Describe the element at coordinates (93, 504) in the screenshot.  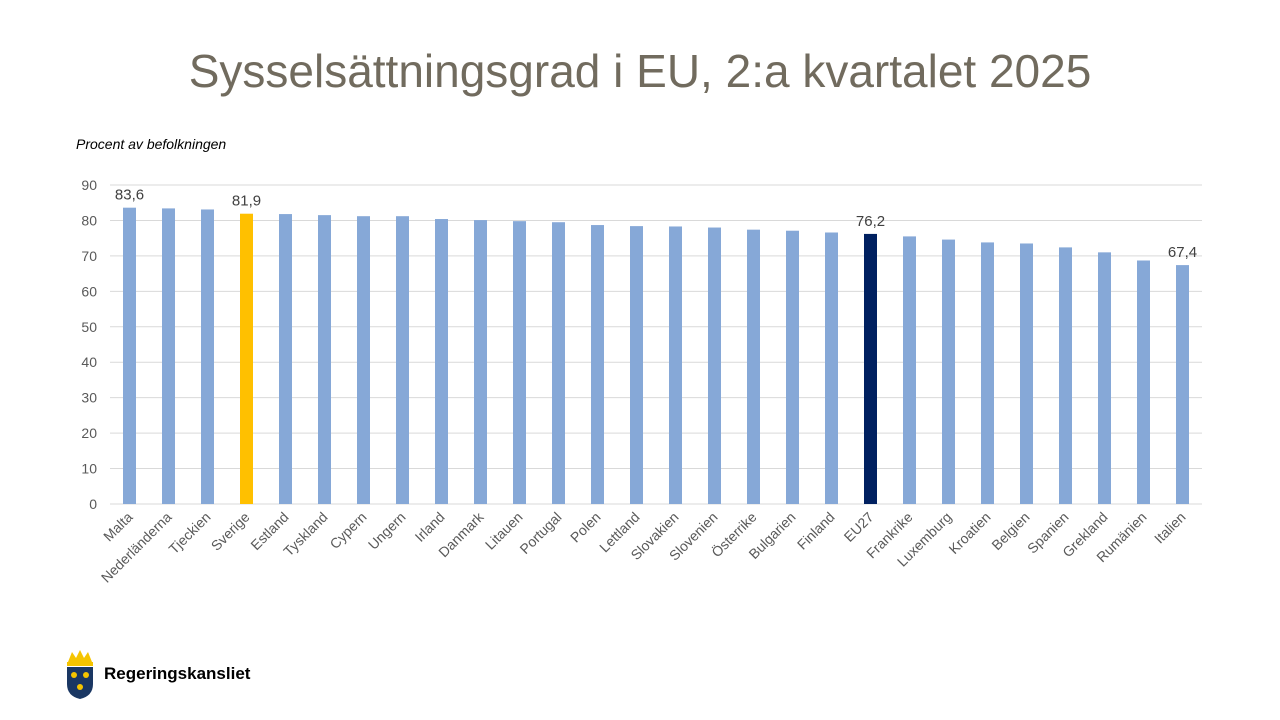
I see `y-tick-label: 0` at that location.